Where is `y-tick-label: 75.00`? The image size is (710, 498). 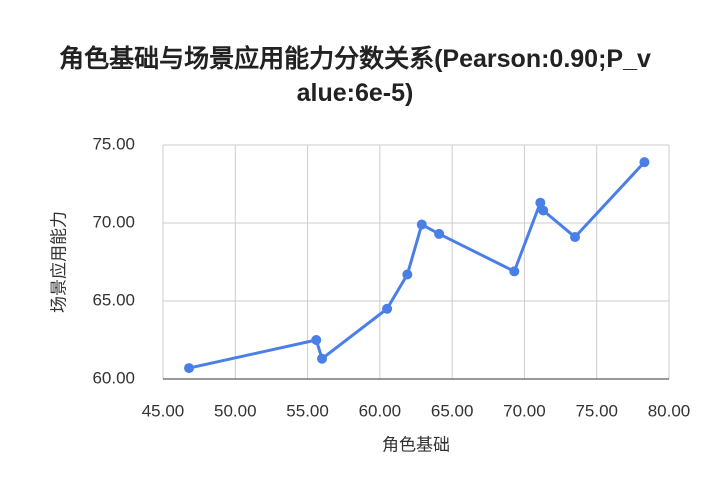 y-tick-label: 75.00 is located at coordinates (113, 143).